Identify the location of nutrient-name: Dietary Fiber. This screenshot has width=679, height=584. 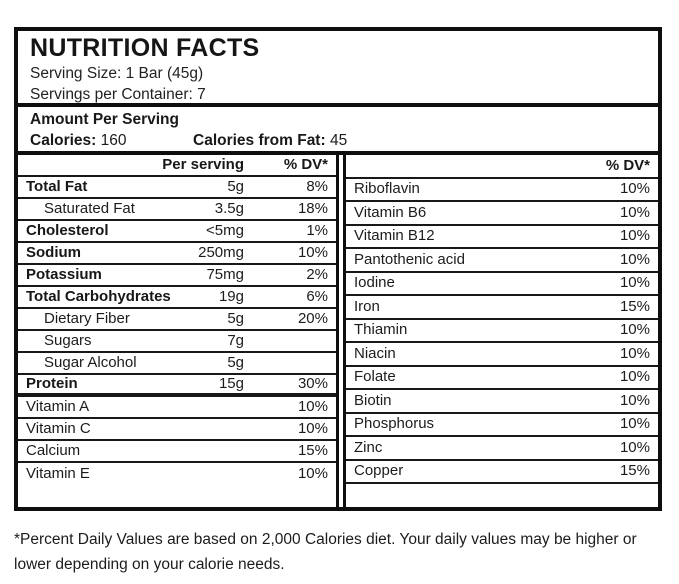
(87, 318).